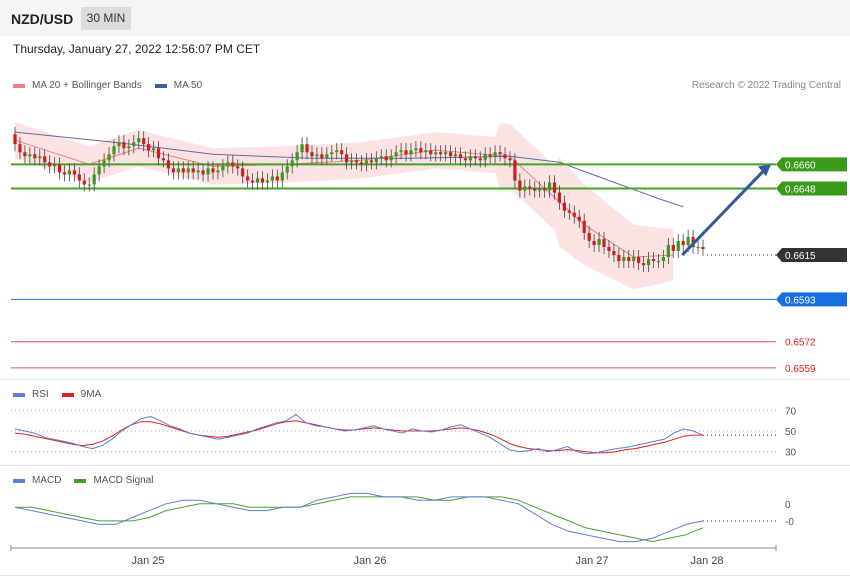 The height and width of the screenshot is (576, 850). I want to click on level-label: 0.6648, so click(800, 190).